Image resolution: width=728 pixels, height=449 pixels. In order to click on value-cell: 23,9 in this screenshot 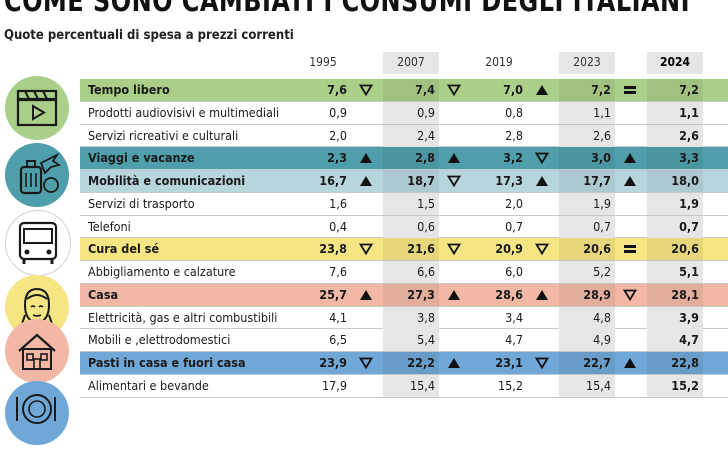, I will do `click(333, 362)`.